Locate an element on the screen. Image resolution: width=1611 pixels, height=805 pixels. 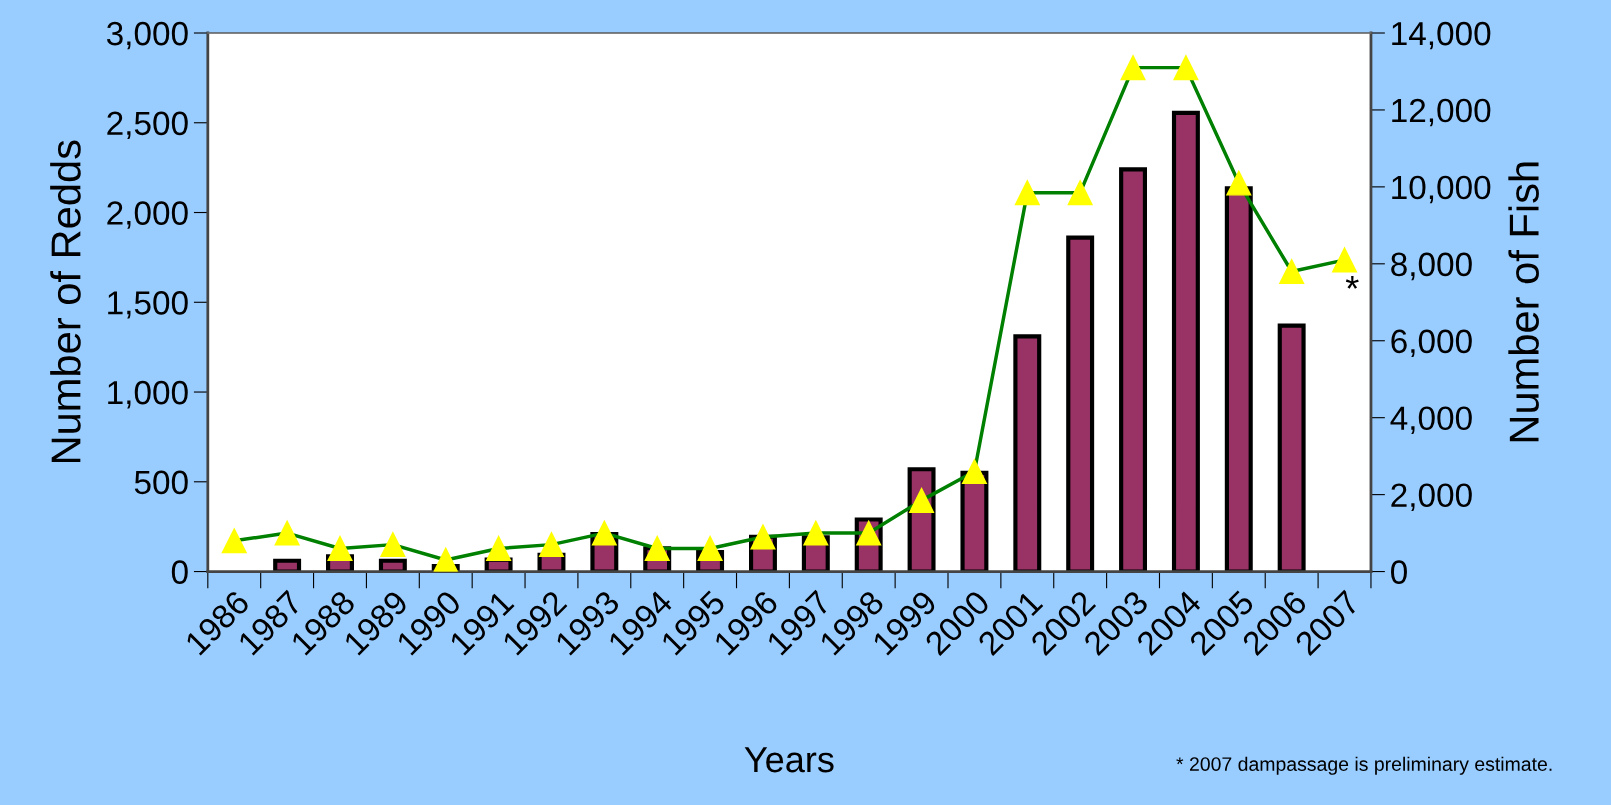
y-tick-label: 500 is located at coordinates (161, 482).